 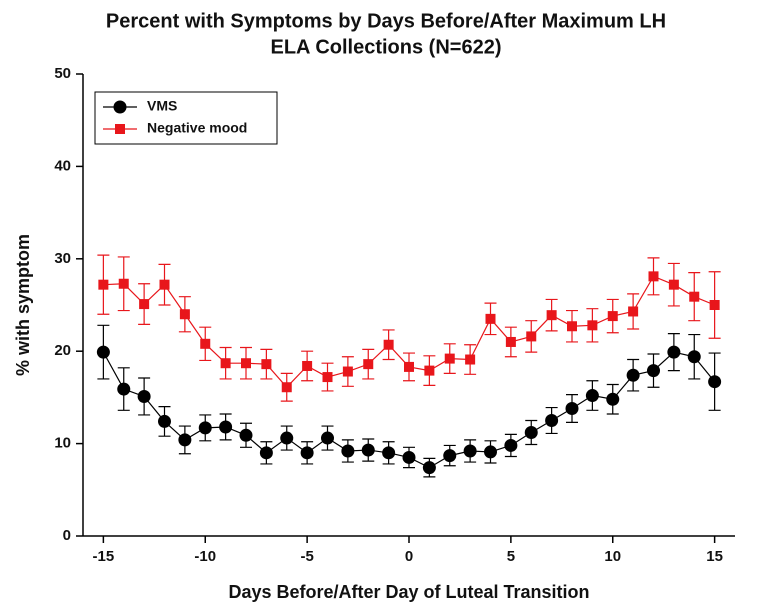 I want to click on x-tick-label: -10, so click(x=205, y=556).